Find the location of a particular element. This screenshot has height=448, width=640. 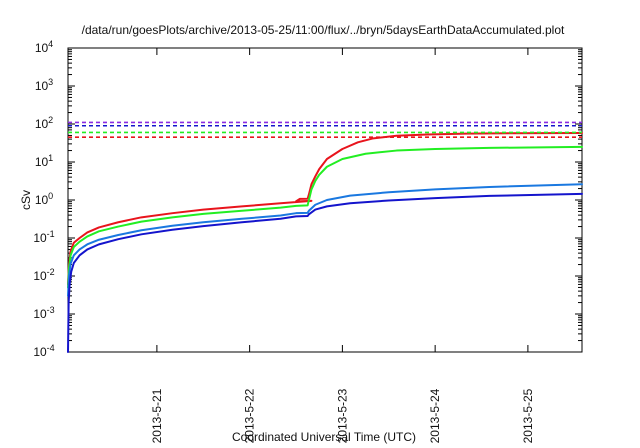

y-tick-label: 10⁻⁴ is located at coordinates (43, 351).